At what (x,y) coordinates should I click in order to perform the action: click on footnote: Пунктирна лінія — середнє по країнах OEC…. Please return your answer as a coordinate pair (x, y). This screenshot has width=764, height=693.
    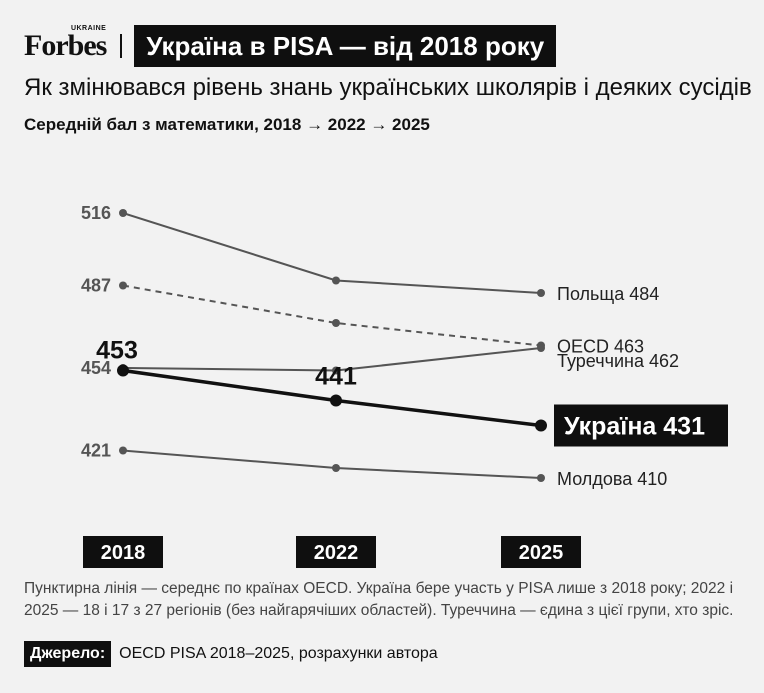
    Looking at the image, I should click on (379, 599).